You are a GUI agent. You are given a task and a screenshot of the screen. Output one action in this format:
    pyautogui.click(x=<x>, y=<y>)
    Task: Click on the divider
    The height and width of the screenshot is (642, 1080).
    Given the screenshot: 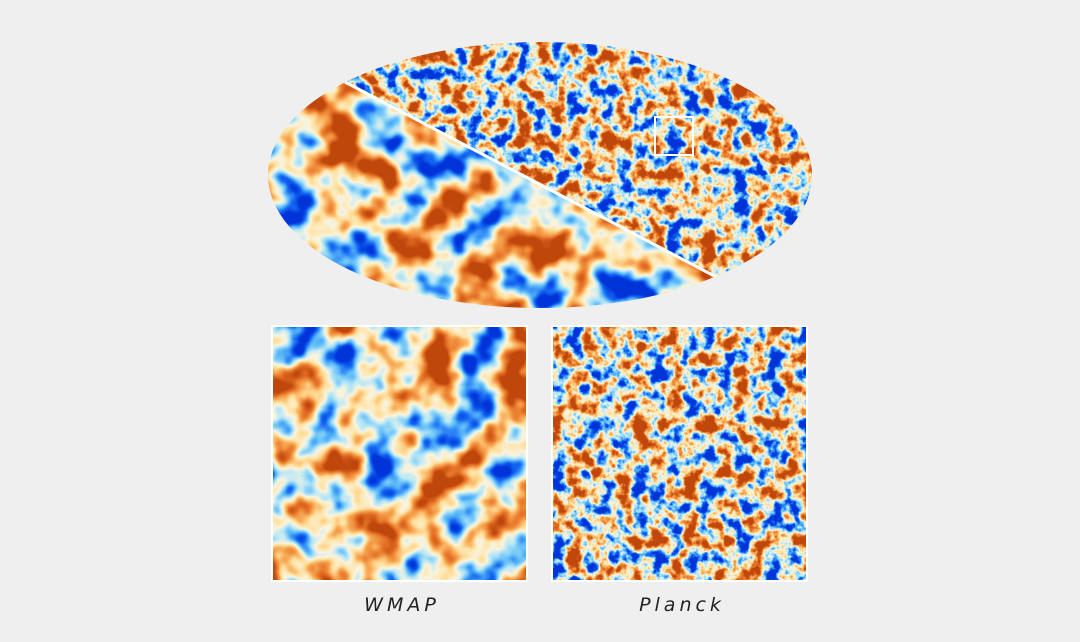 What is the action you would take?
    pyautogui.click(x=552, y=191)
    